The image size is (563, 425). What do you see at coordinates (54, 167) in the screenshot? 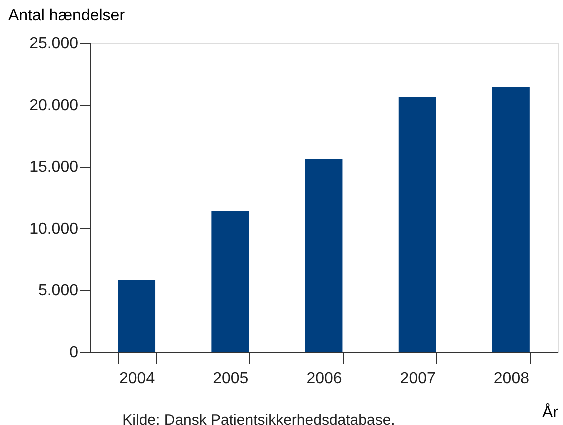
I see `y-tick-label: 15.000` at bounding box center [54, 167].